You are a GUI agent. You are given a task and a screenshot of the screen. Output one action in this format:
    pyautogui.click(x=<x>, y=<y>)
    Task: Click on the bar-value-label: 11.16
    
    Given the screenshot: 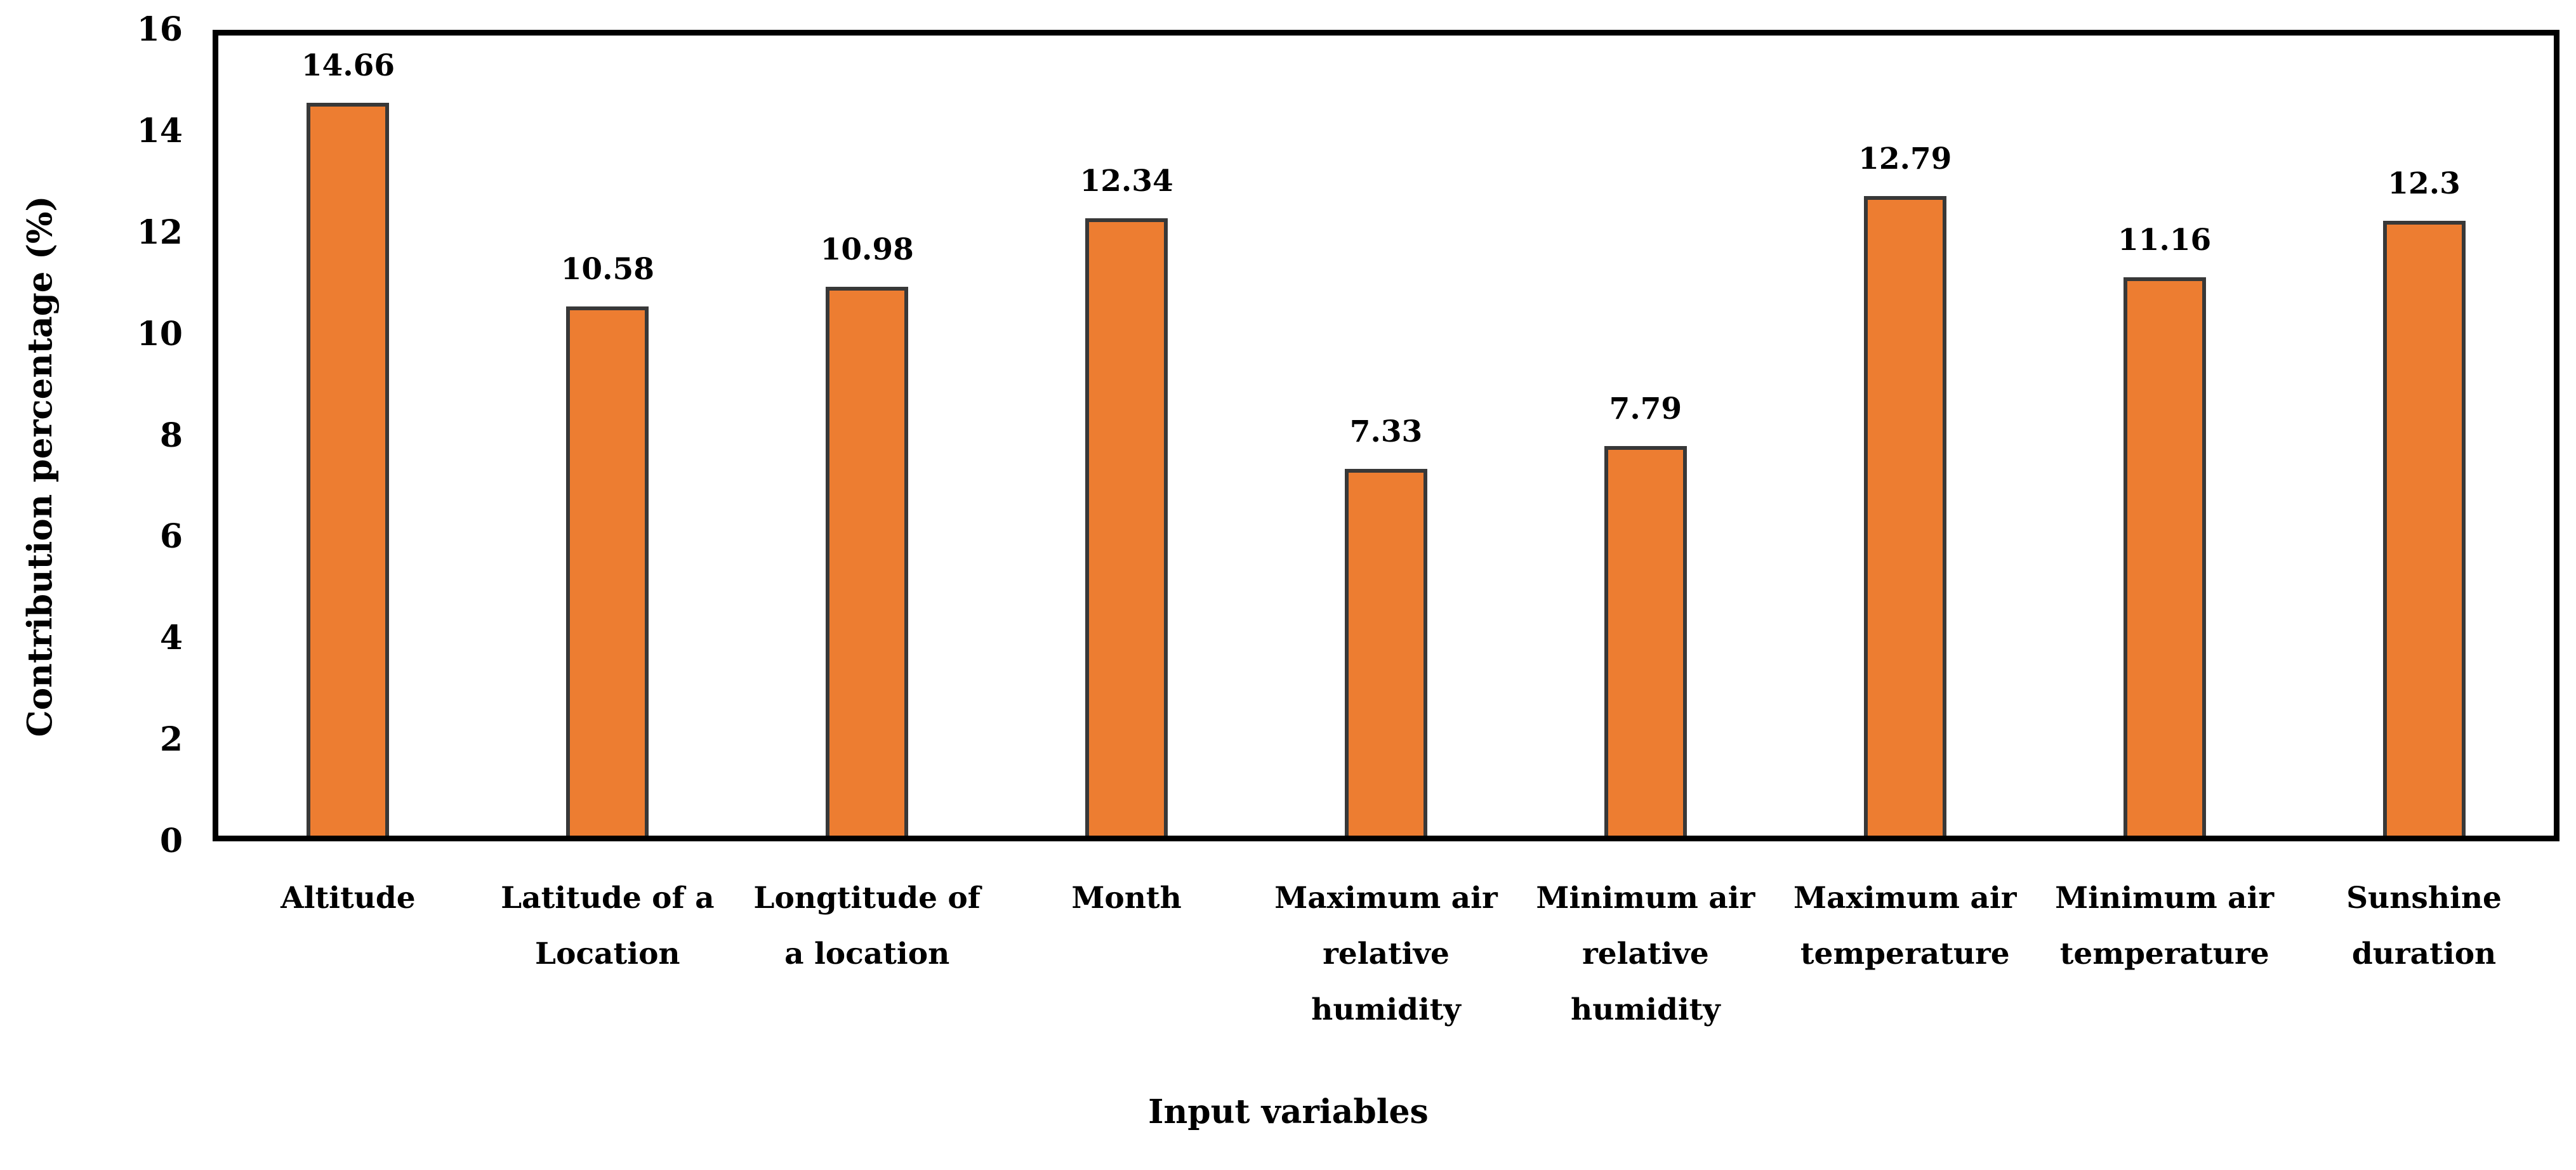 What is the action you would take?
    pyautogui.click(x=2165, y=240)
    